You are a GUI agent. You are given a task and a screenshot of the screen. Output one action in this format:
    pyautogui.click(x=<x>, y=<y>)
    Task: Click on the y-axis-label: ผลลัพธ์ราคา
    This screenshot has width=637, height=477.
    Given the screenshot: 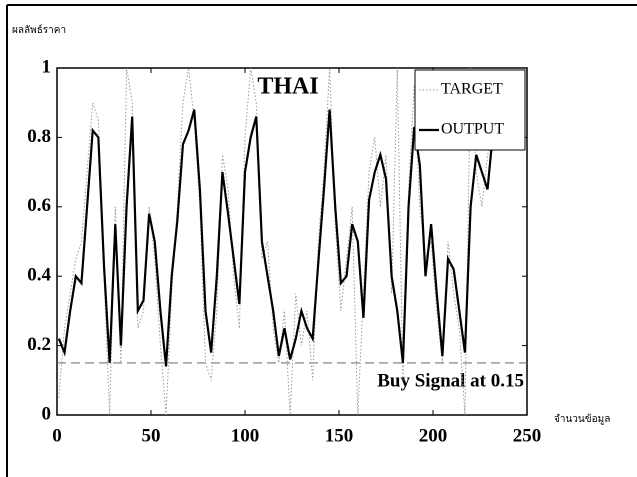 What is the action you would take?
    pyautogui.click(x=39, y=30)
    